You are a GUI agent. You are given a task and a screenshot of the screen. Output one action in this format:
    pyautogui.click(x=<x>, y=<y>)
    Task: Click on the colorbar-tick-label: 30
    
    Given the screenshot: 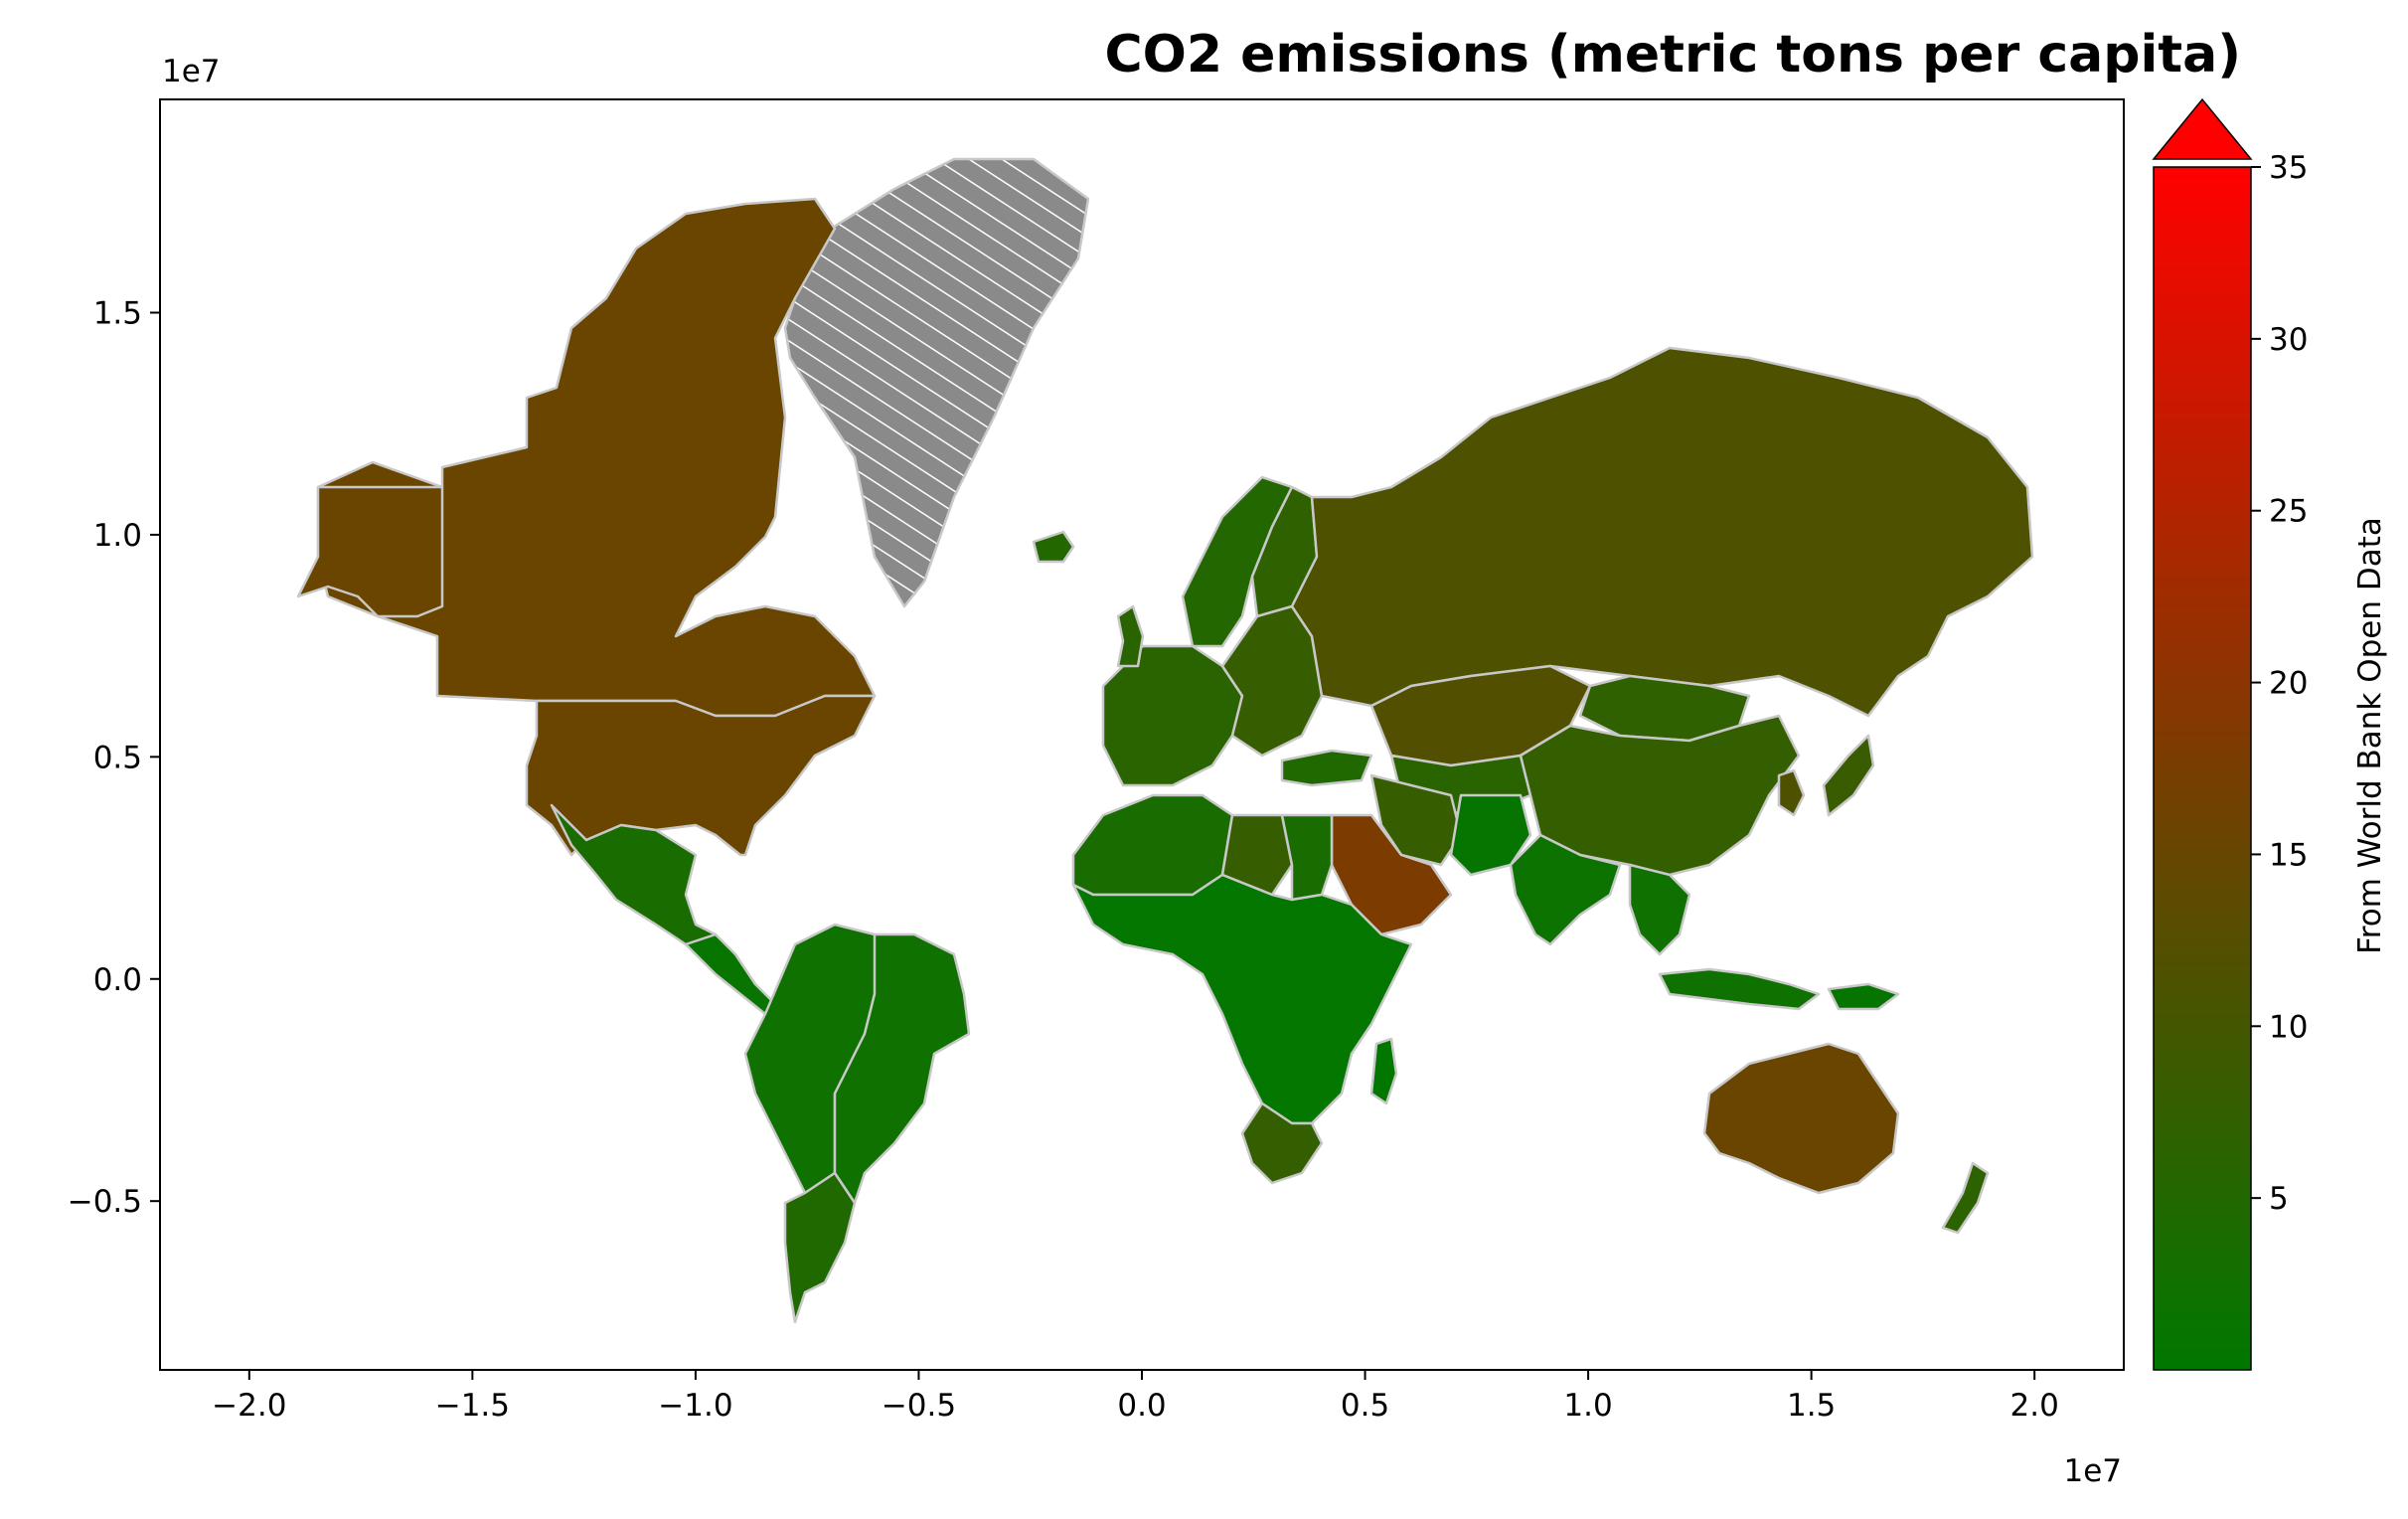 What is the action you would take?
    pyautogui.click(x=2288, y=340)
    